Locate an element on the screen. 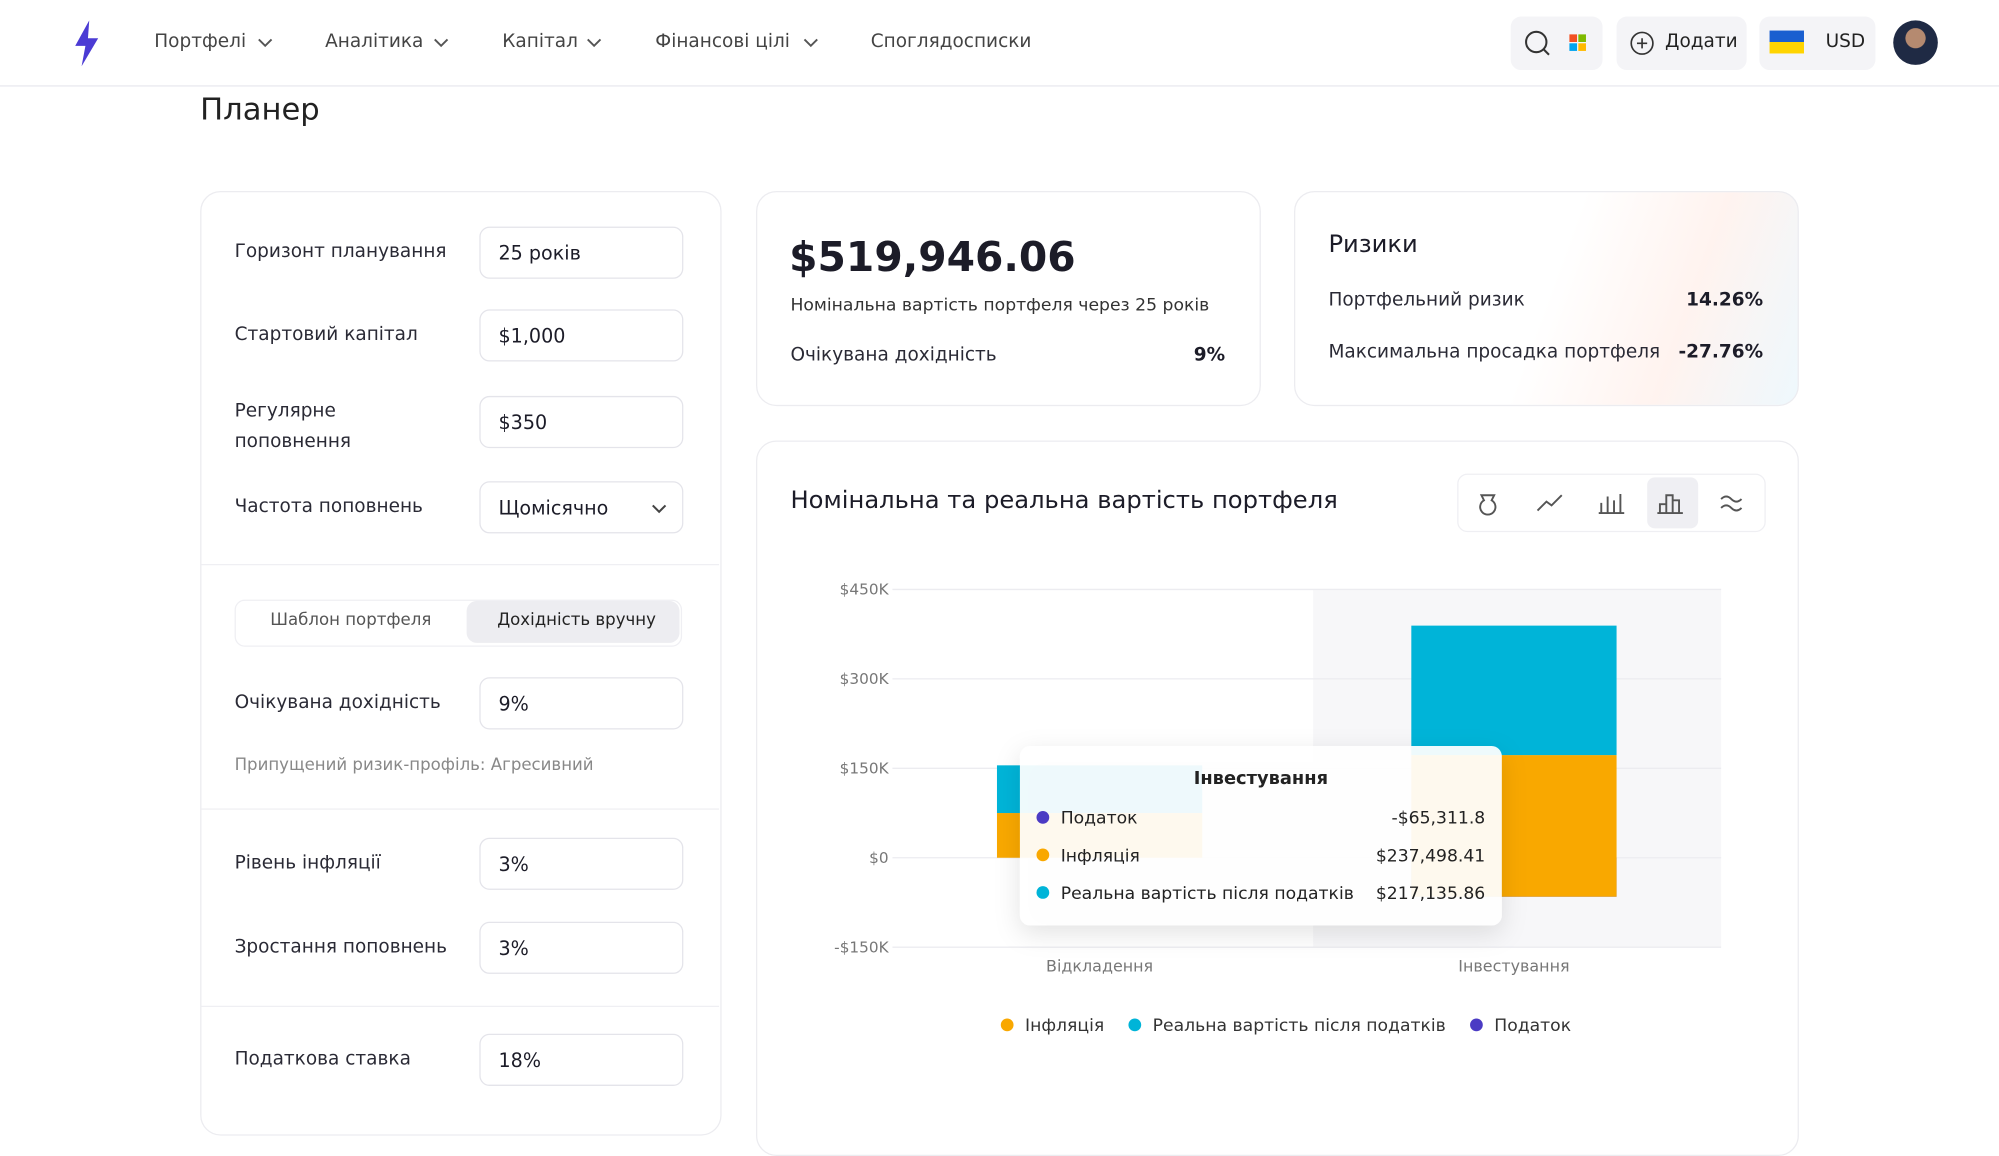  nav-item: Аналітика is located at coordinates (374, 42).